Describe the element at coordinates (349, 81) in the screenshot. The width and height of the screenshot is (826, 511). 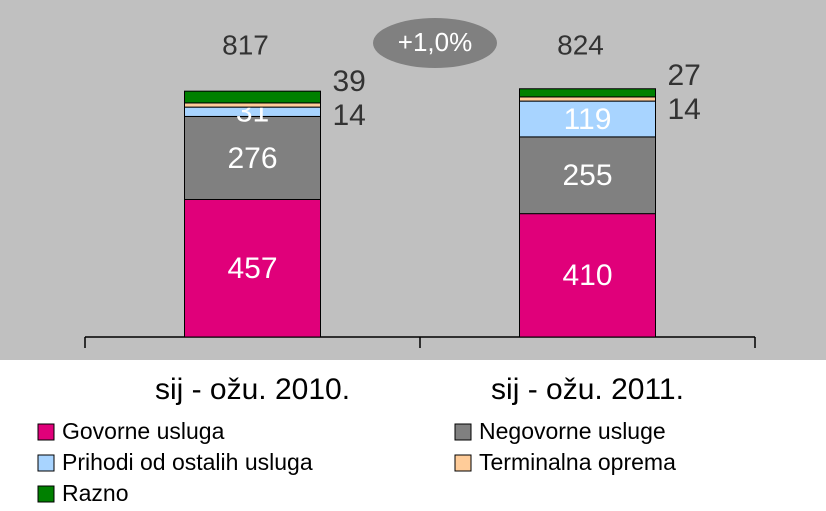
I see `segment-label: 39` at that location.